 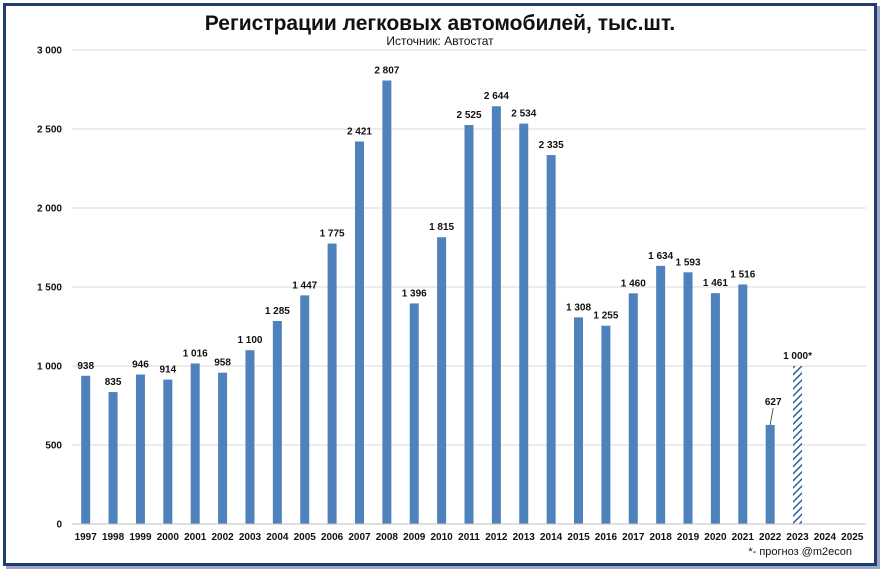 What do you see at coordinates (688, 262) in the screenshot?
I see `data-label: 1 593` at bounding box center [688, 262].